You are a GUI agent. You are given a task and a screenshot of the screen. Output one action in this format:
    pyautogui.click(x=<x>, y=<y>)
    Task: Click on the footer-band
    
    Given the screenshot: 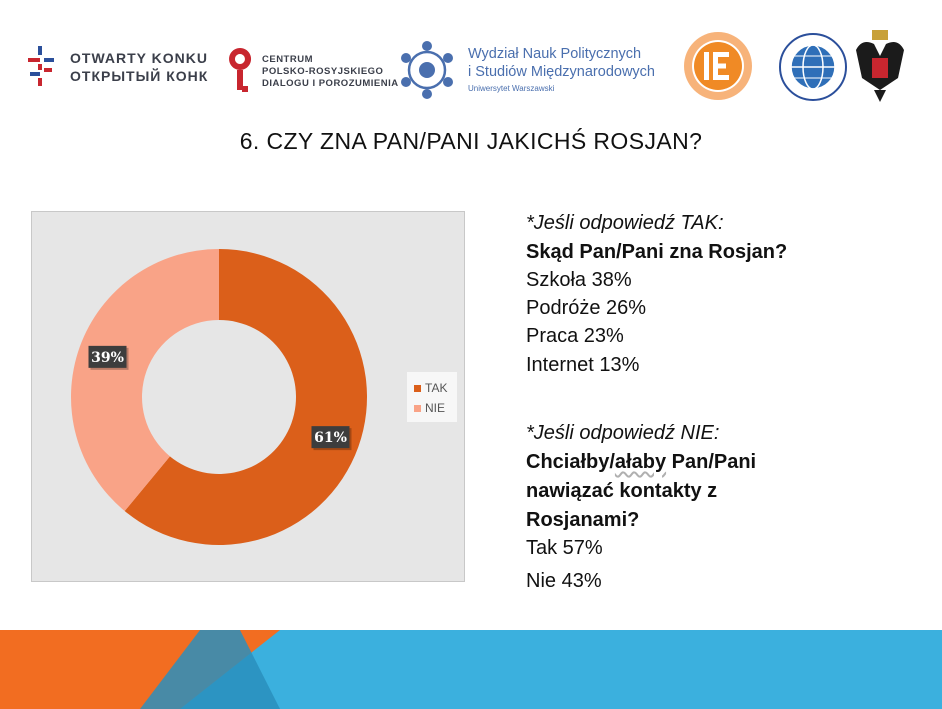 What is the action you would take?
    pyautogui.click(x=471, y=669)
    